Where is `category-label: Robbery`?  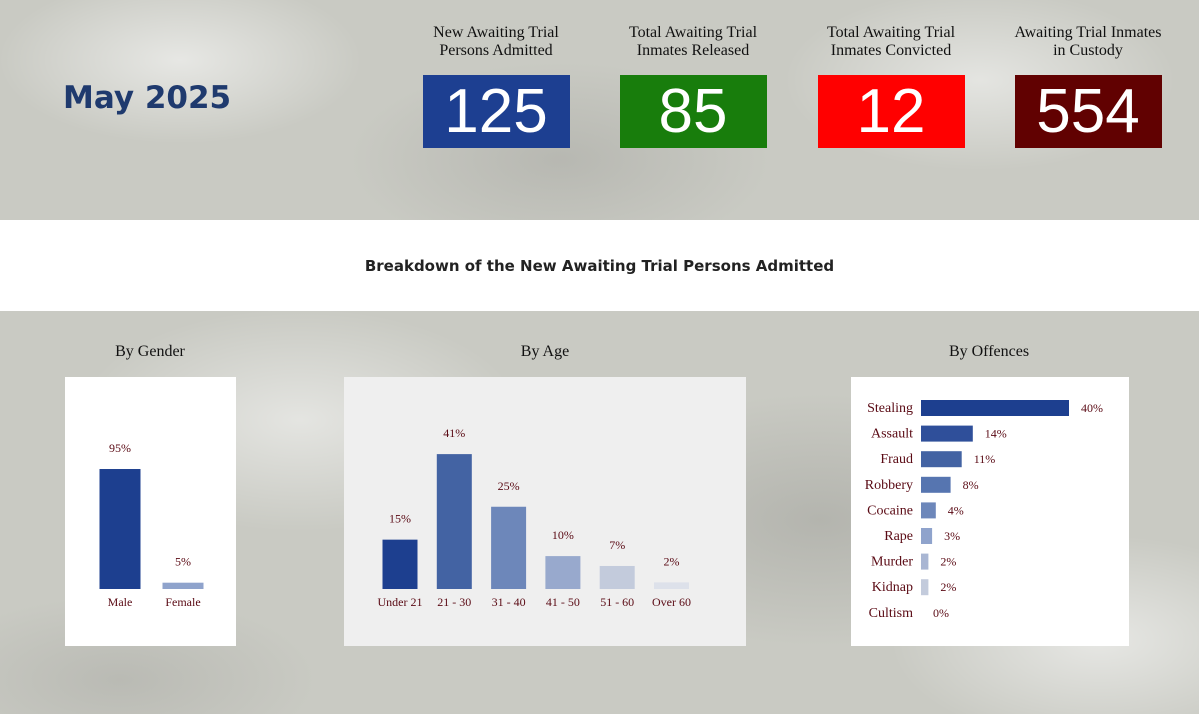 category-label: Robbery is located at coordinates (889, 485).